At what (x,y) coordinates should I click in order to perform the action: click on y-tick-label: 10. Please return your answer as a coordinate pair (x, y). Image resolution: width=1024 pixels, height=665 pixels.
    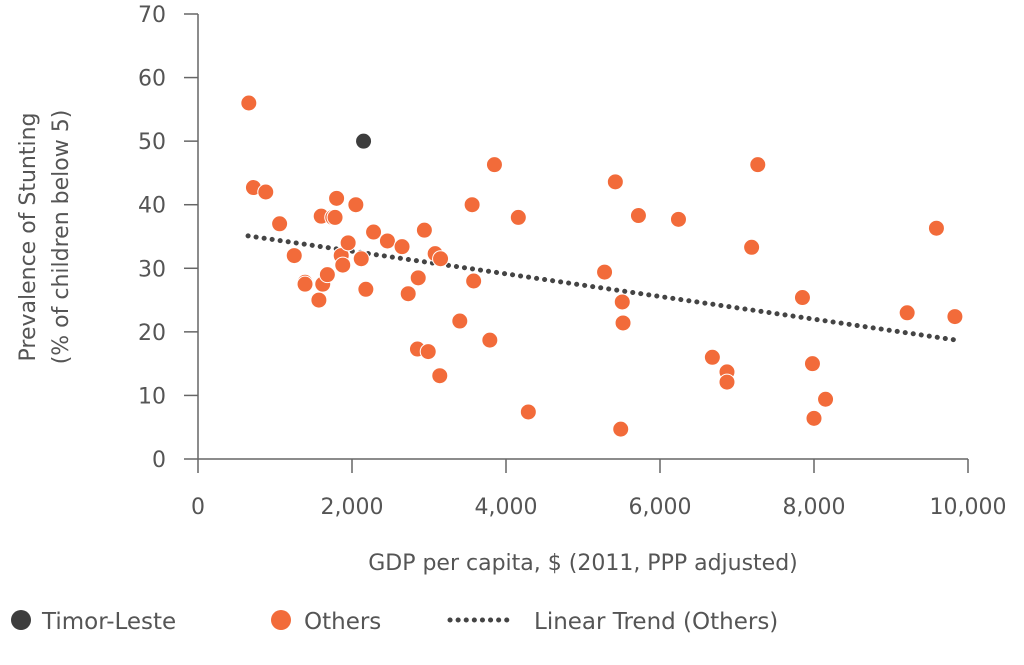
    Looking at the image, I should click on (152, 396).